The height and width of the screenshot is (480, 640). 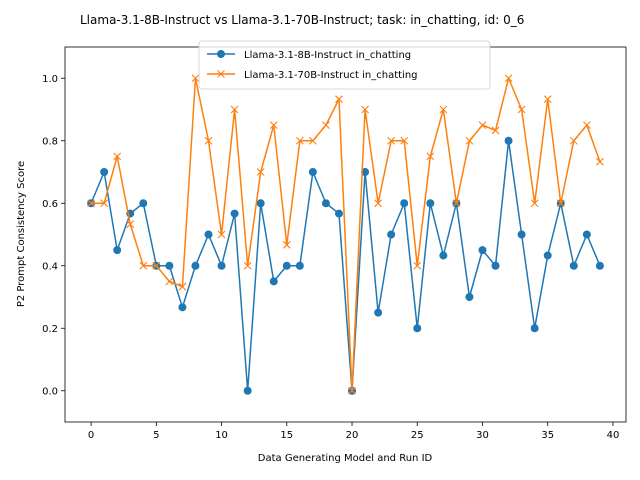 I want to click on legend-item: Llama-3.1-70B-Instruct in_chatting, so click(x=312, y=75).